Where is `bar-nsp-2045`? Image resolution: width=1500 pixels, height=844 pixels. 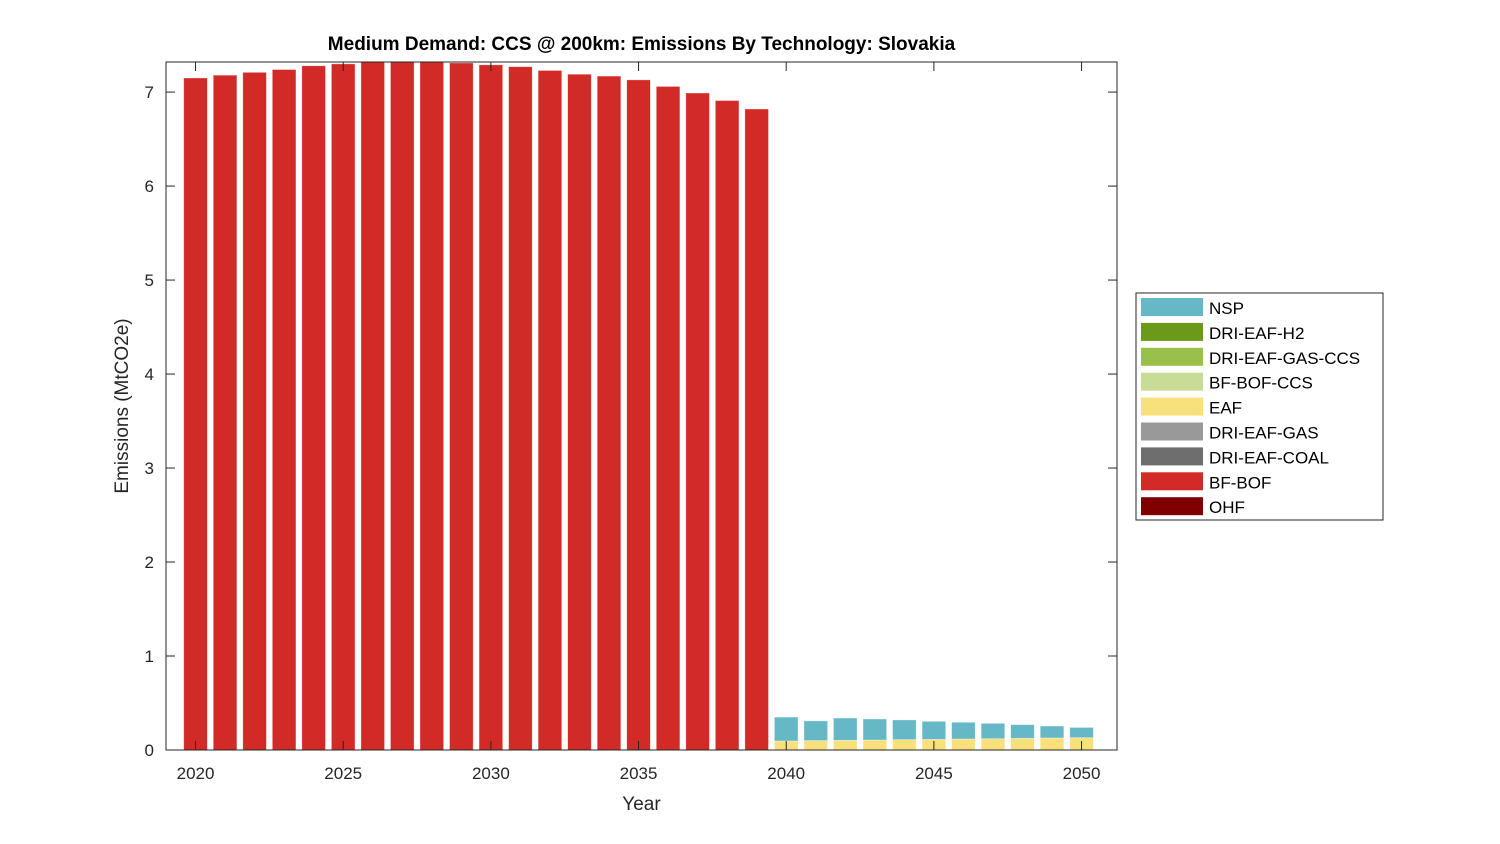
bar-nsp-2045 is located at coordinates (934, 730).